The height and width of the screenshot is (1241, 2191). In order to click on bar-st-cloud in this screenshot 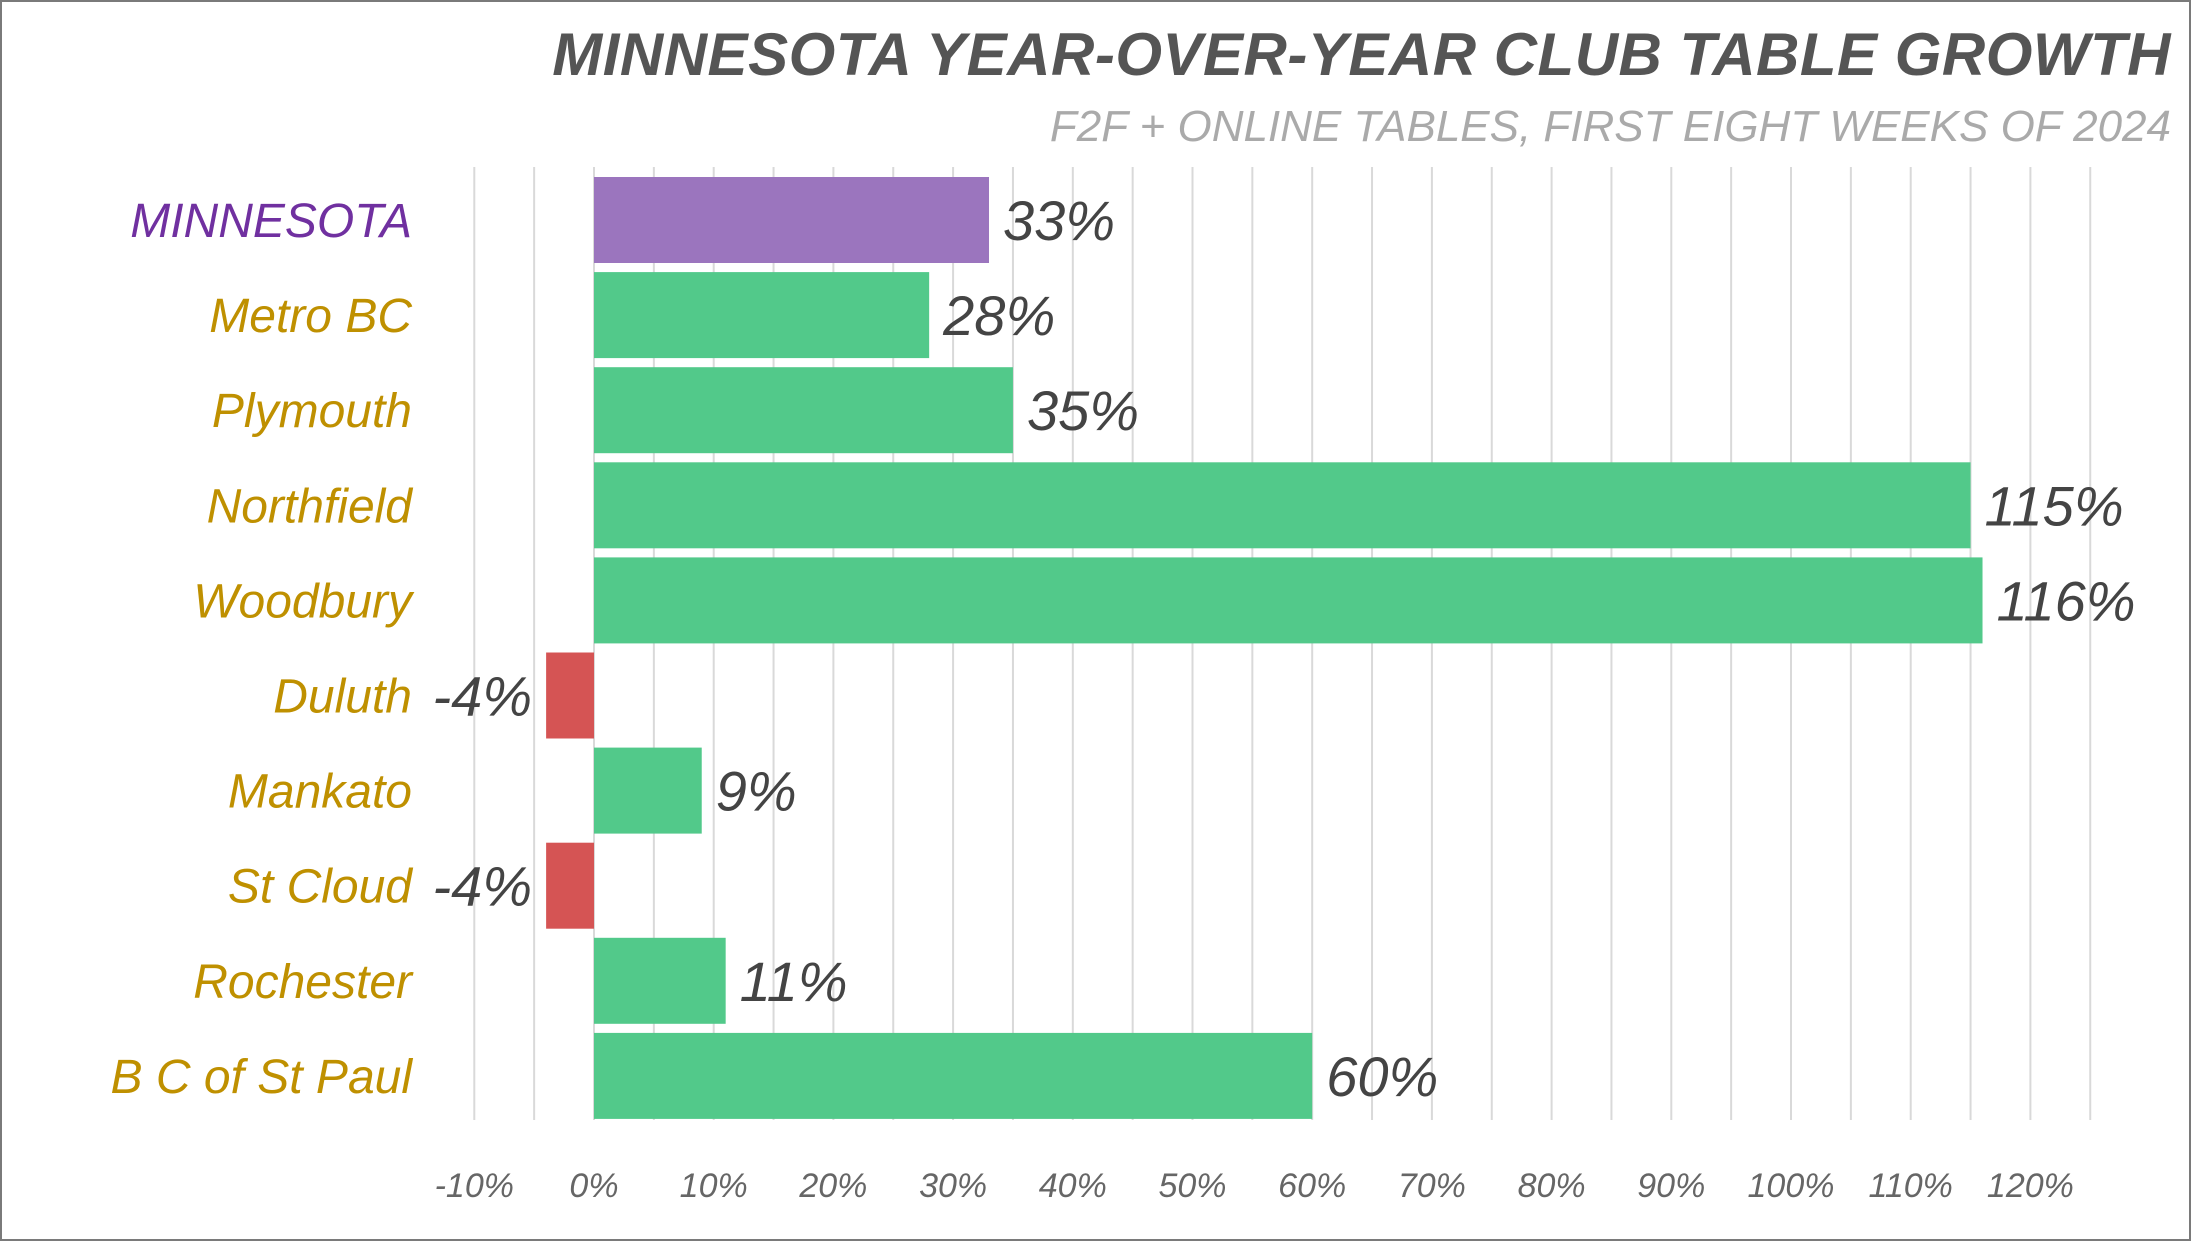, I will do `click(570, 885)`.